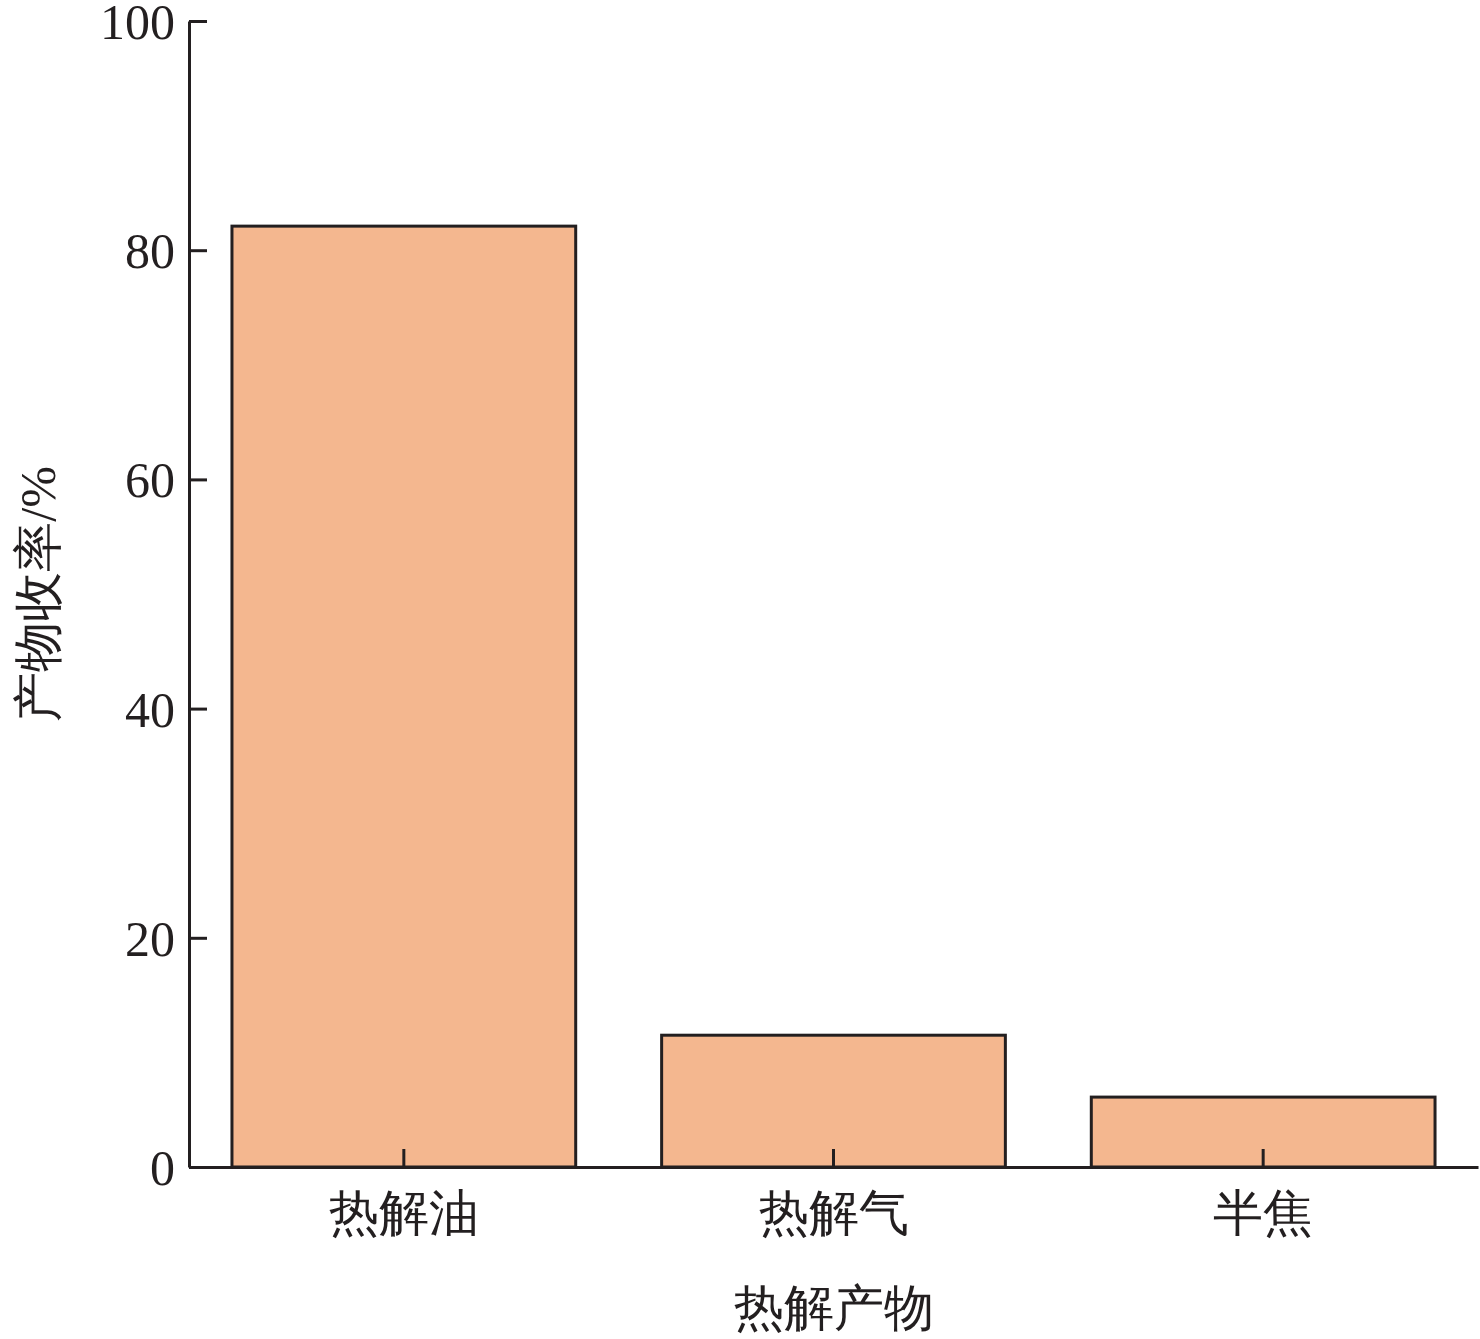 This screenshot has height=1339, width=1480. What do you see at coordinates (150, 709) in the screenshot?
I see `y-tick-label: 40` at bounding box center [150, 709].